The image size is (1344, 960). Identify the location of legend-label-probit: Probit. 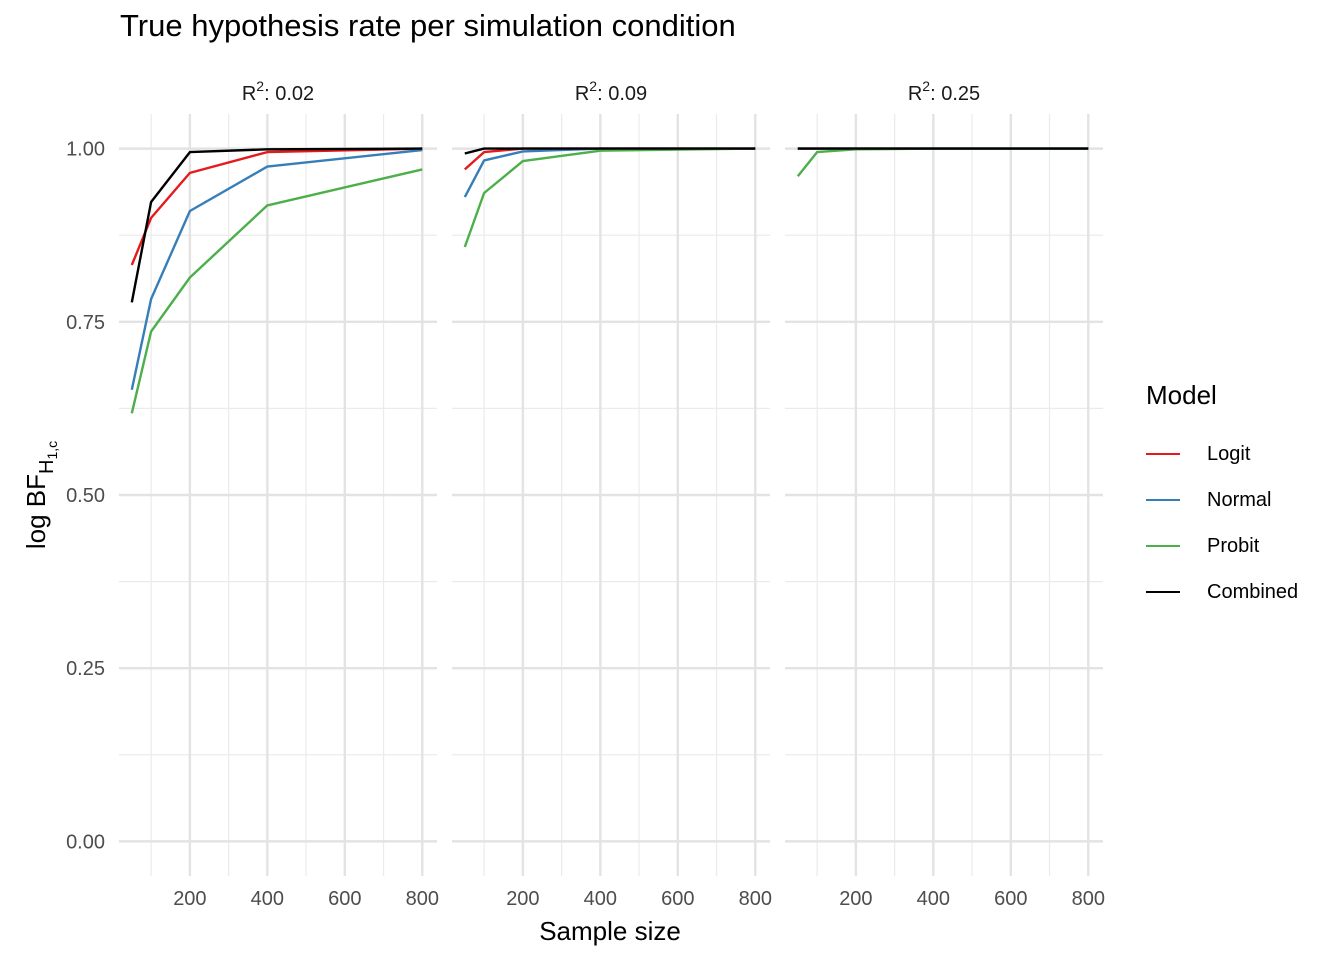
(1233, 545).